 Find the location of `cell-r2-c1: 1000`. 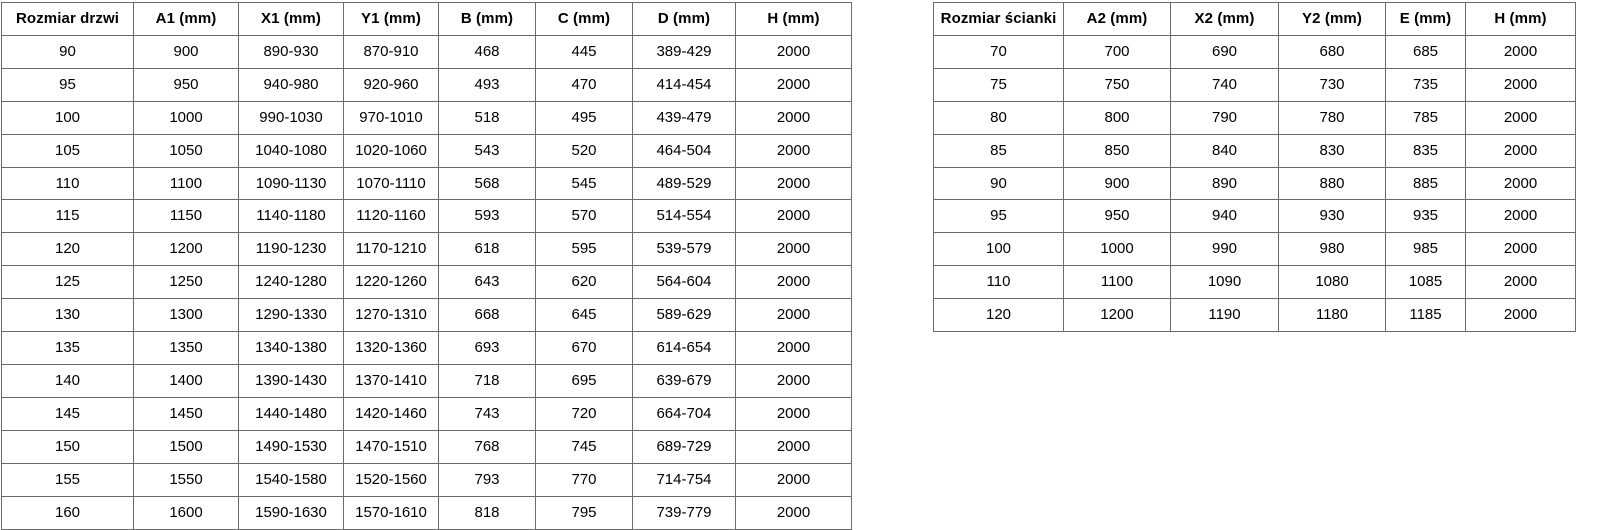

cell-r2-c1: 1000 is located at coordinates (186, 117).